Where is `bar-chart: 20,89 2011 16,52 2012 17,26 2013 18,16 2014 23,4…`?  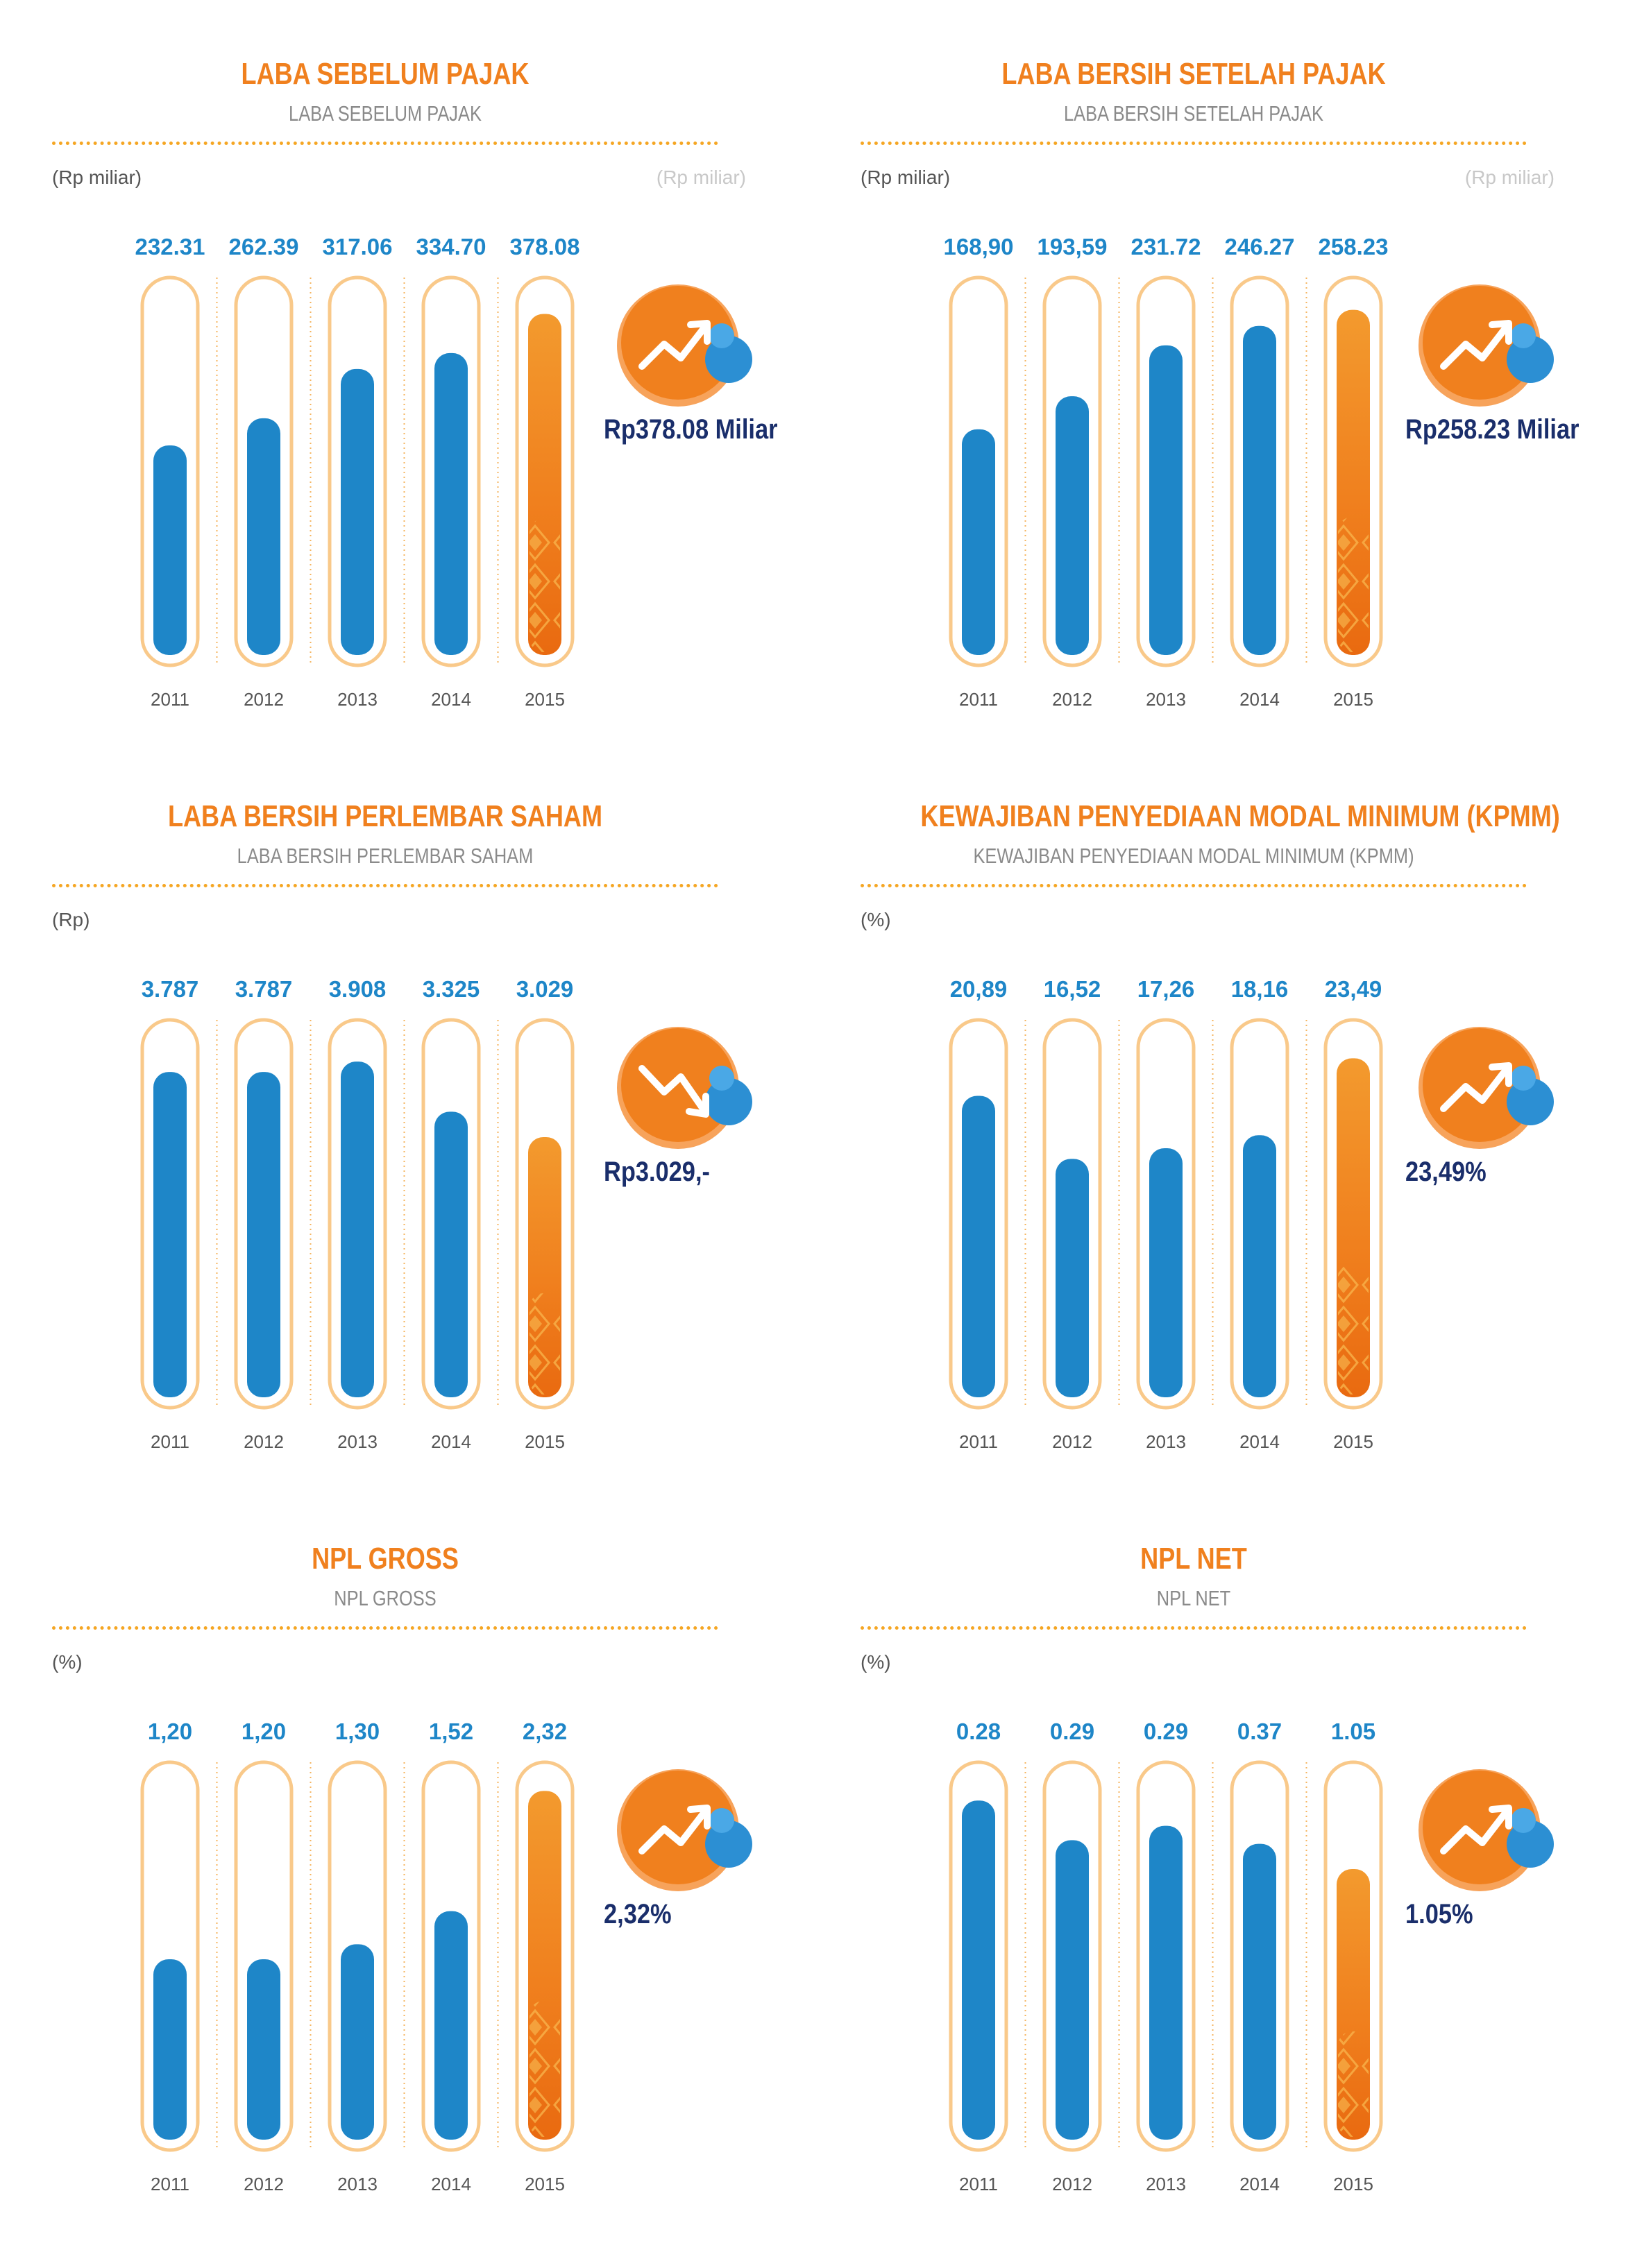
bar-chart: 20,89 2011 16,52 2012 17,26 2013 18,16 2014 23,4… is located at coordinates (1166, 1214).